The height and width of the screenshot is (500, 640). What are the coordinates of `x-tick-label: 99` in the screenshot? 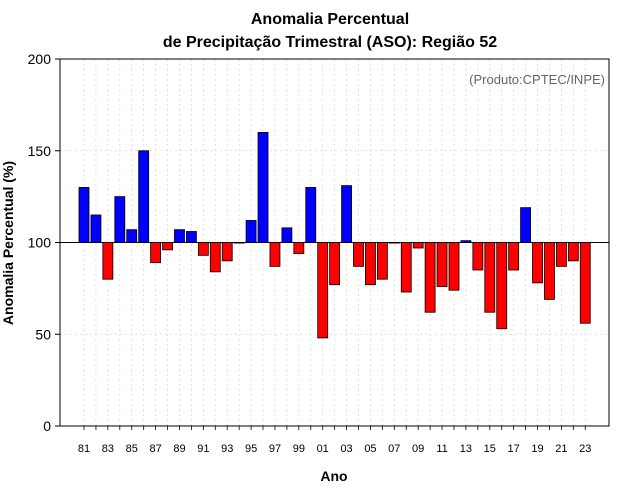 It's located at (299, 449).